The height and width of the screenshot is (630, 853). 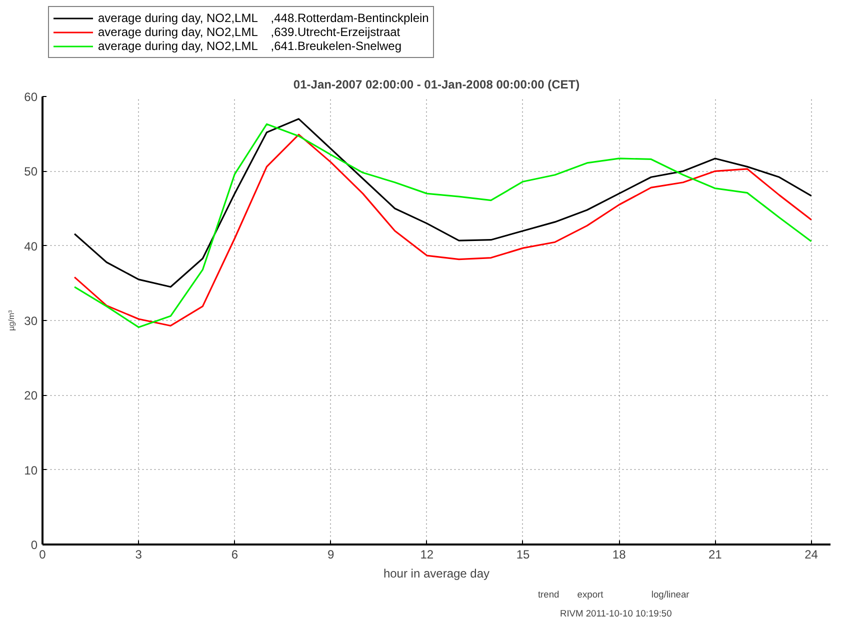 I want to click on x-tick-label: 6, so click(x=234, y=555).